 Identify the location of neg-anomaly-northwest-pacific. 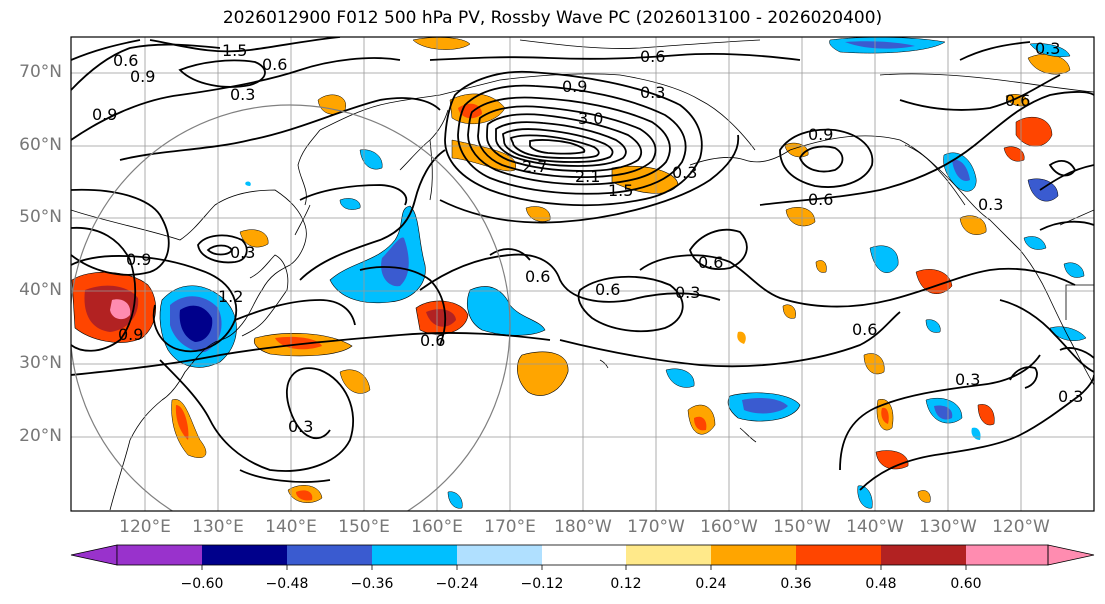
(377, 254).